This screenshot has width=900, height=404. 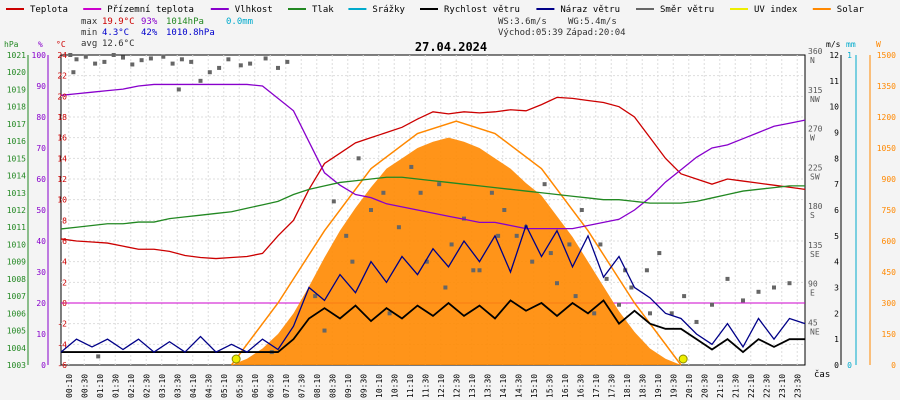 What do you see at coordinates (118, 22) in the screenshot?
I see `max-temp: 19.9°C` at bounding box center [118, 22].